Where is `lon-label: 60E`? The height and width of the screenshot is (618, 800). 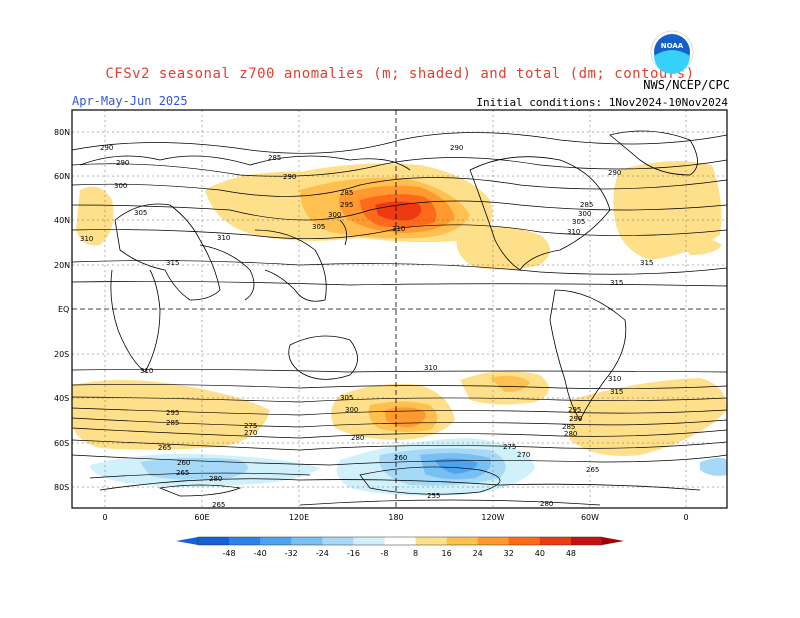 lon-label: 60E is located at coordinates (201, 517).